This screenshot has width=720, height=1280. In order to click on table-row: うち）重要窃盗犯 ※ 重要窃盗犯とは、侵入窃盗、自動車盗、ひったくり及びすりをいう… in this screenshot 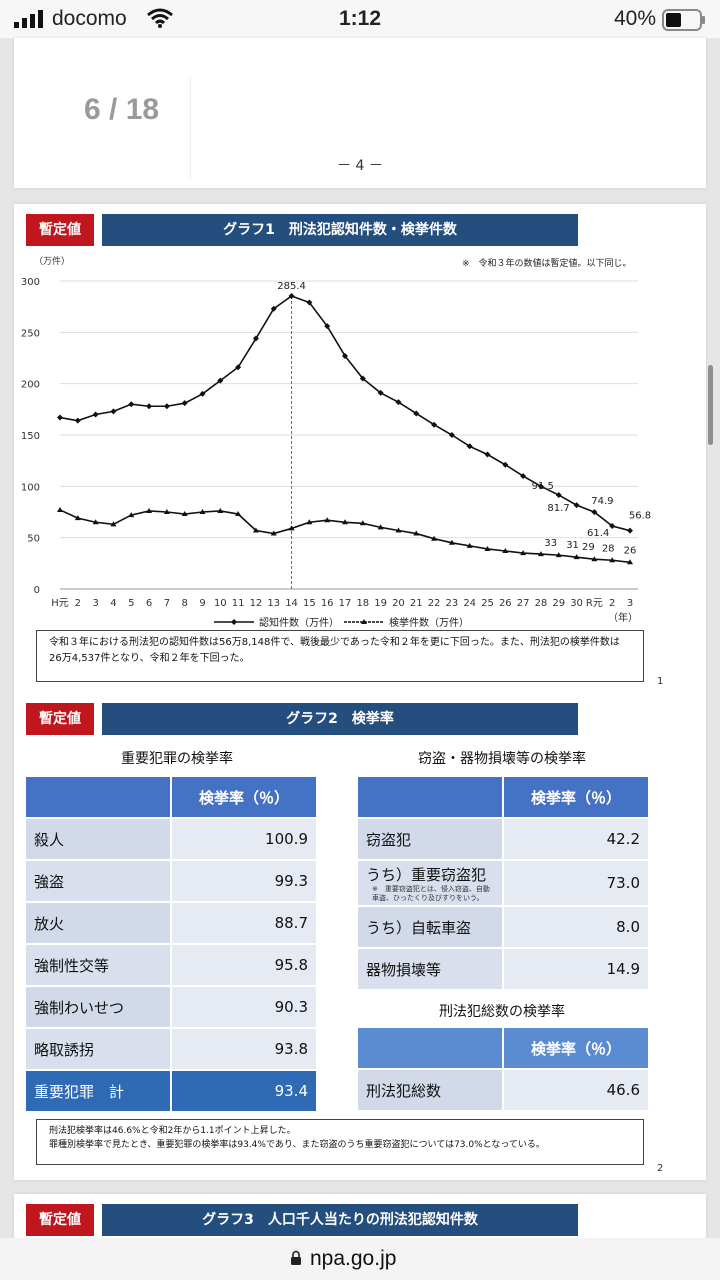, I will do `click(503, 883)`.